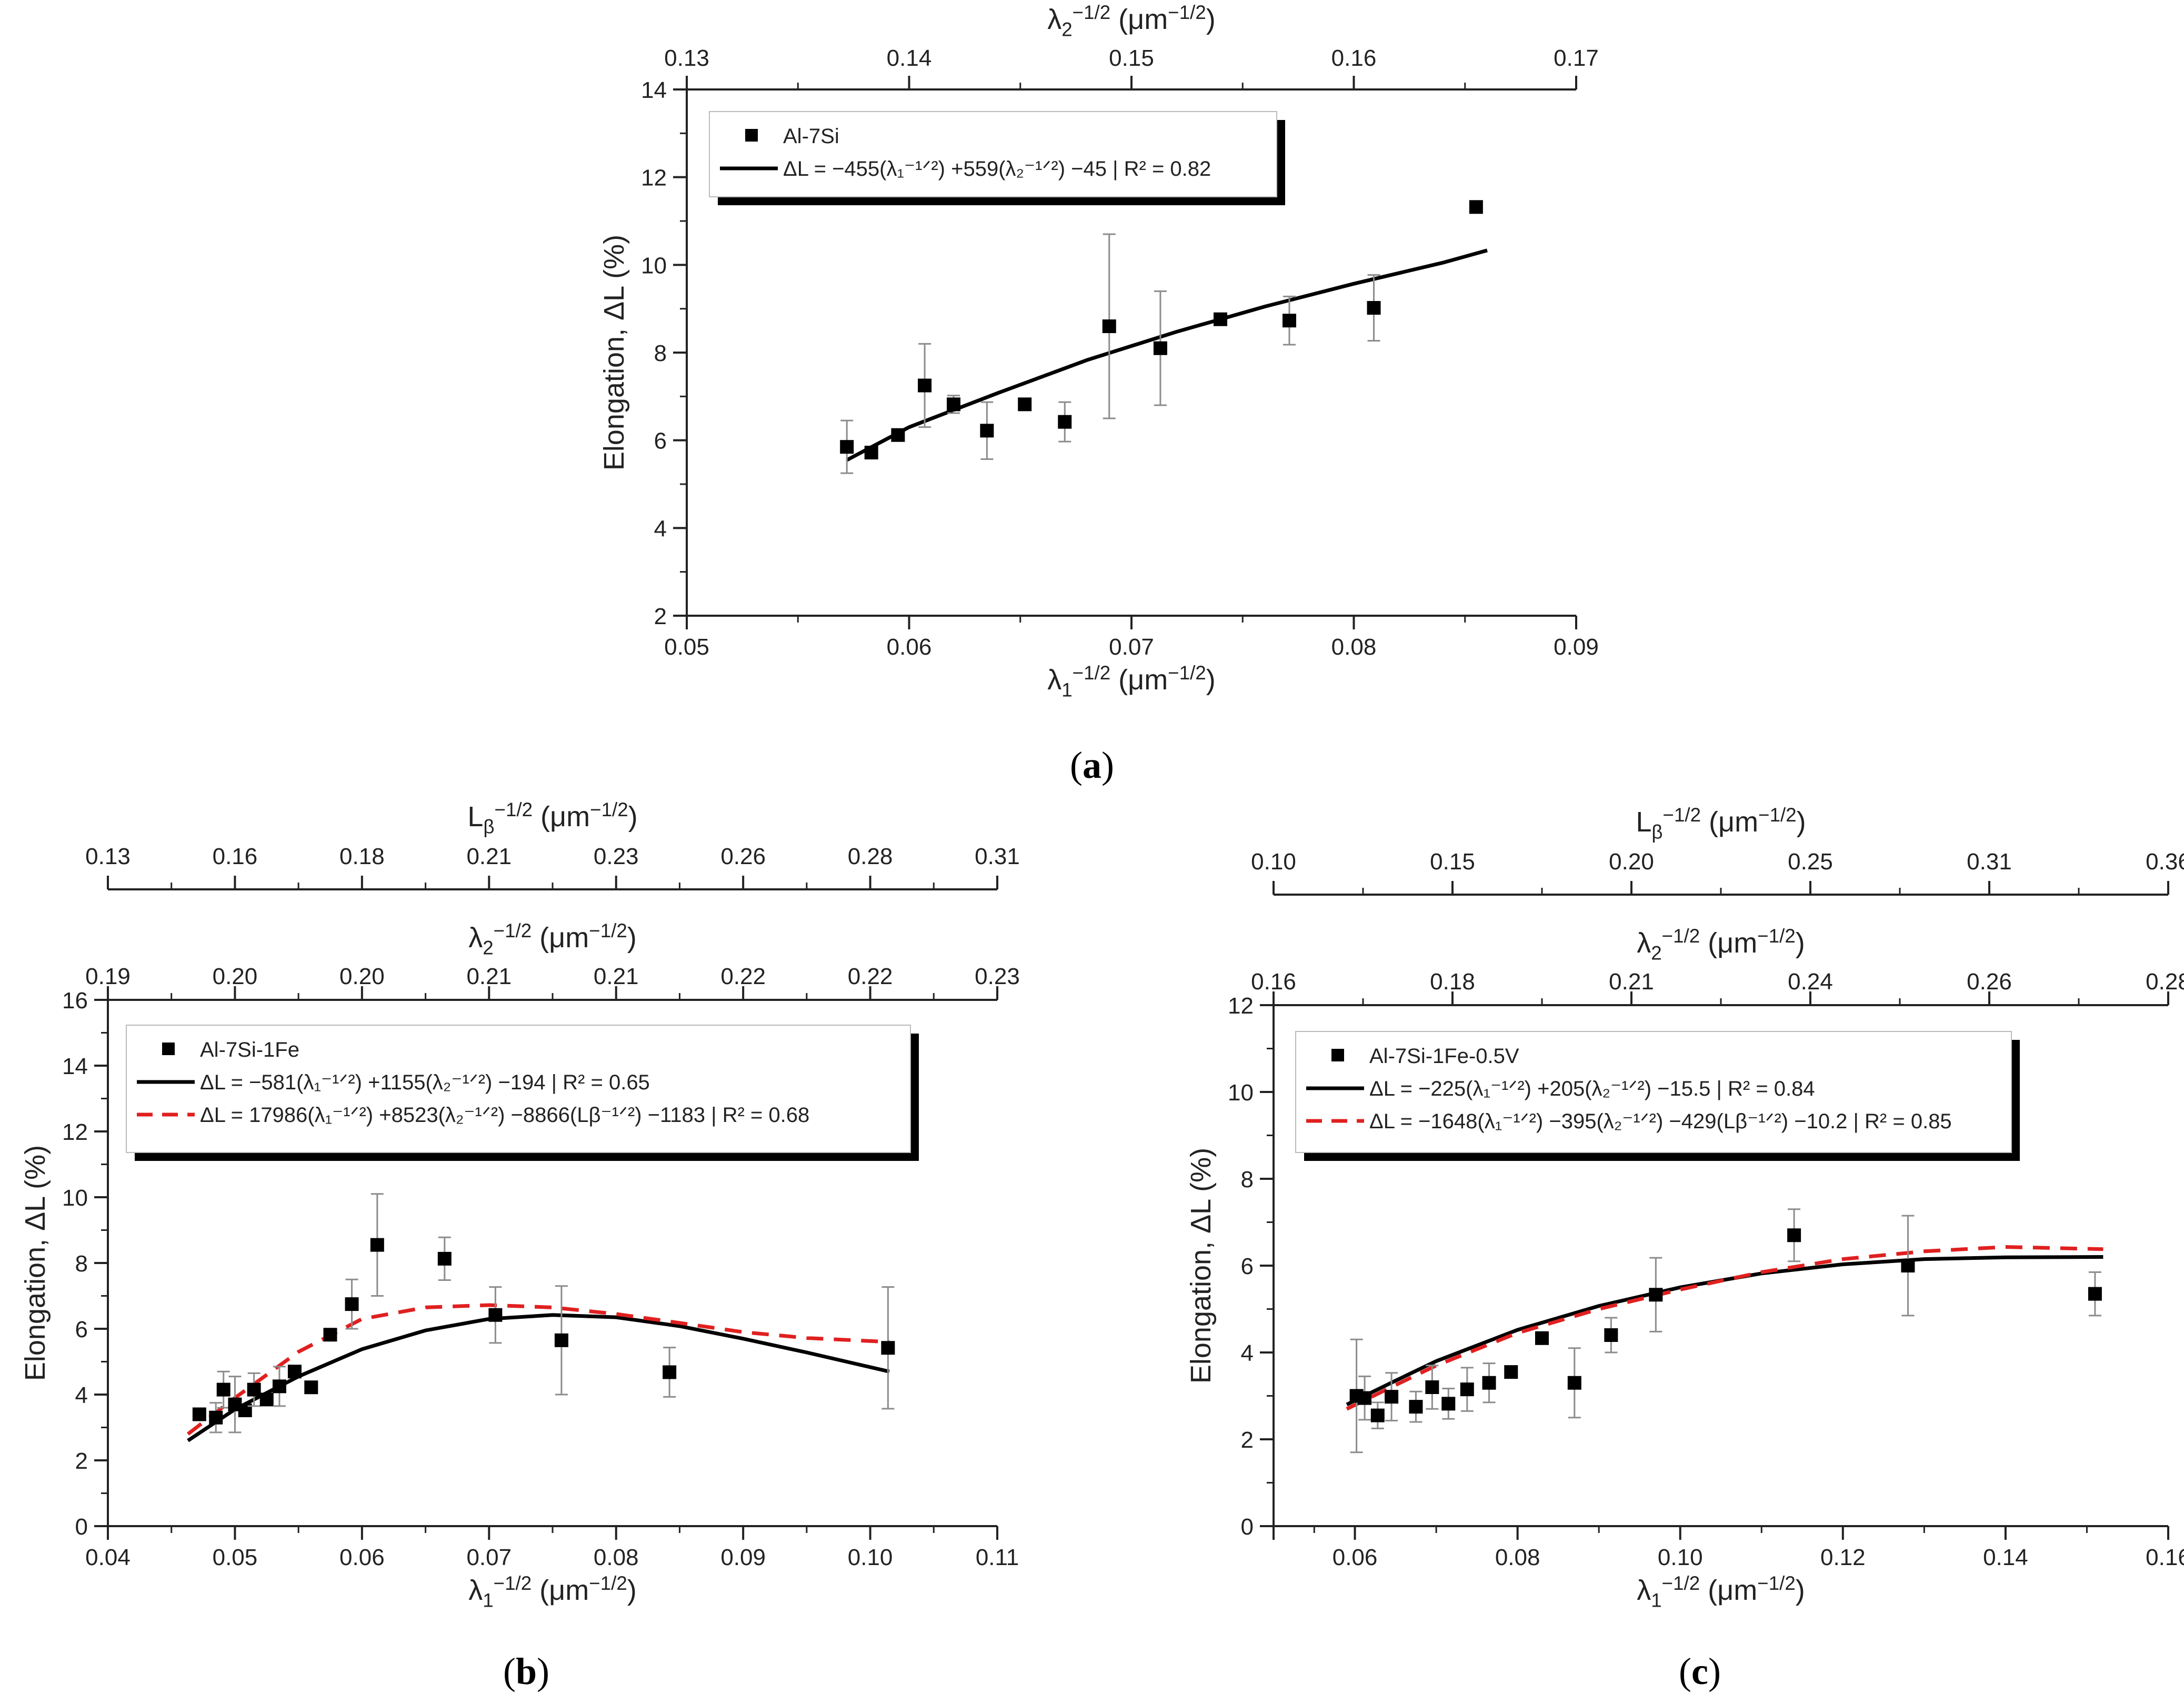 This screenshot has height=1704, width=2184. I want to click on top-tick-label: 0.31, so click(1989, 862).